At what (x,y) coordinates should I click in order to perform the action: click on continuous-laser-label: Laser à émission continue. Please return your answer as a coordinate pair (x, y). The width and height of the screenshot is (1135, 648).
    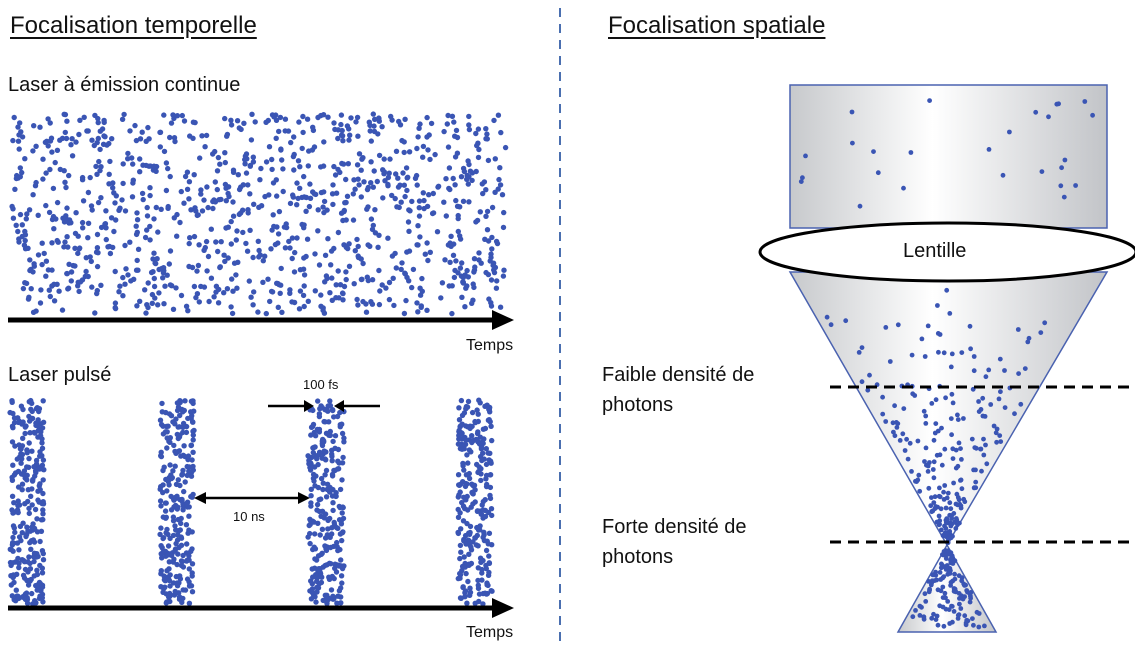
    Looking at the image, I should click on (124, 85).